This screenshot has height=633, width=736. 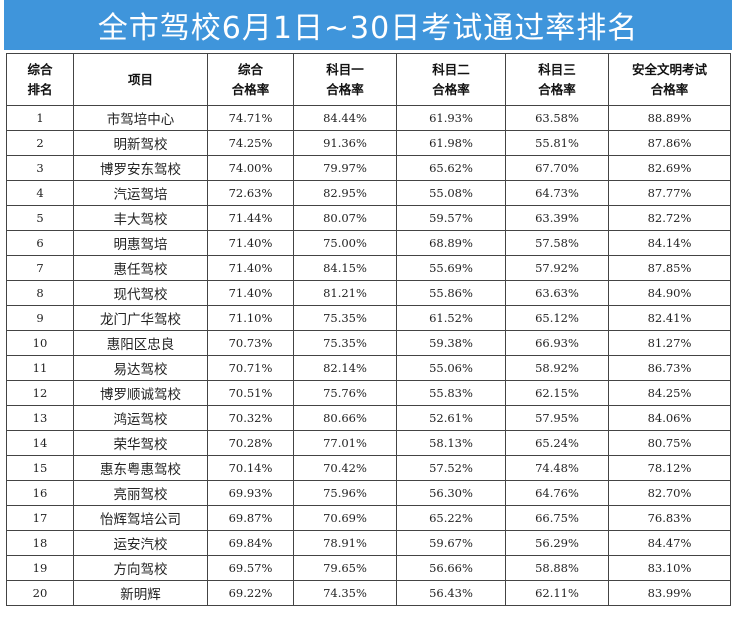 I want to click on subject3-cell: 56.29%, so click(x=557, y=543).